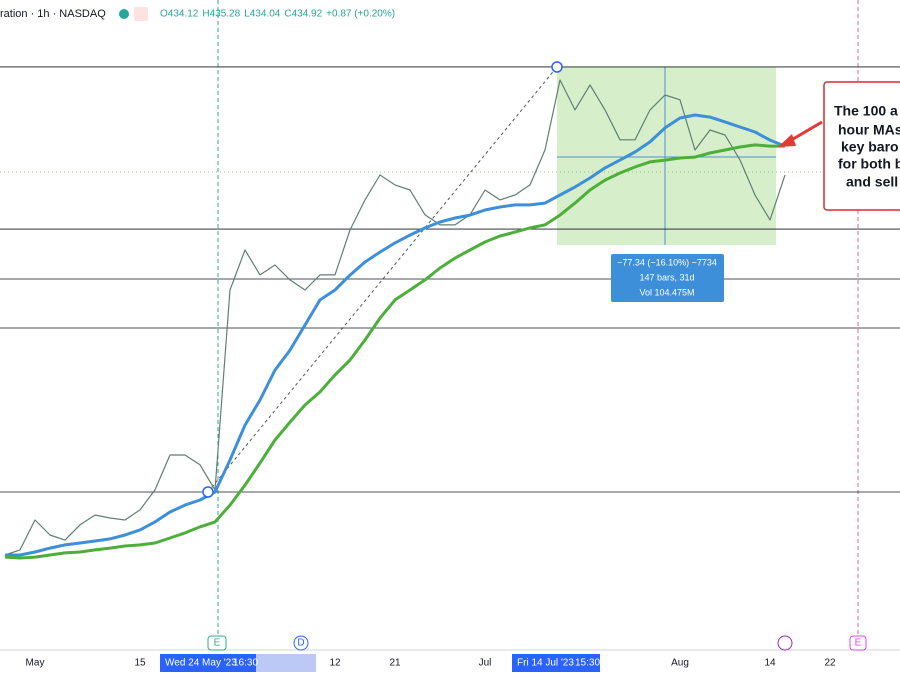 This screenshot has width=900, height=676. I want to click on status-dot, so click(124, 14).